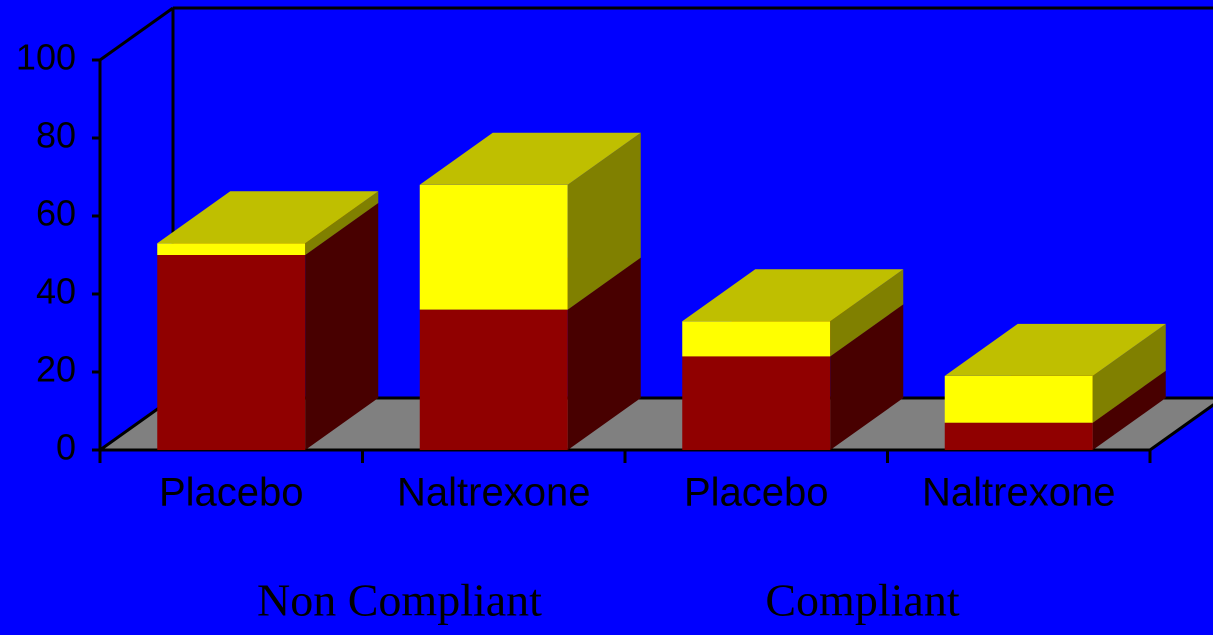 This screenshot has width=1213, height=635. What do you see at coordinates (56, 135) in the screenshot?
I see `y-tick-label: 80` at bounding box center [56, 135].